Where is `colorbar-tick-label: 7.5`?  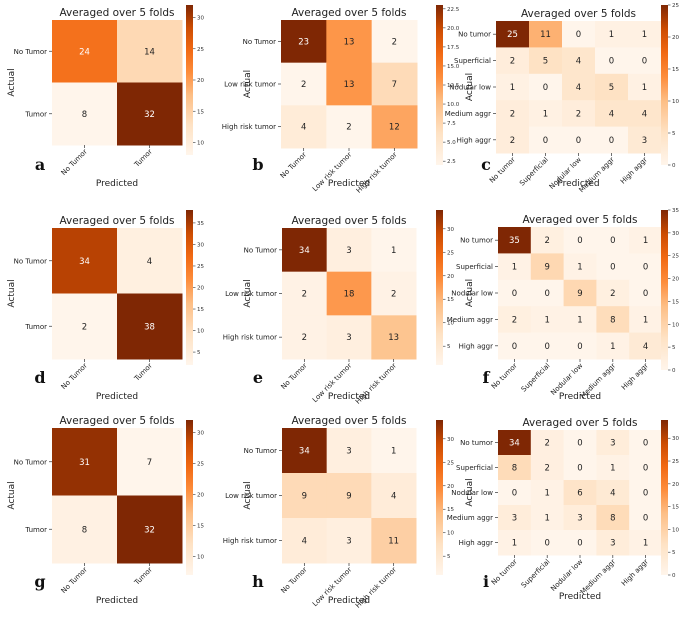 colorbar-tick-label: 7.5 is located at coordinates (451, 124).